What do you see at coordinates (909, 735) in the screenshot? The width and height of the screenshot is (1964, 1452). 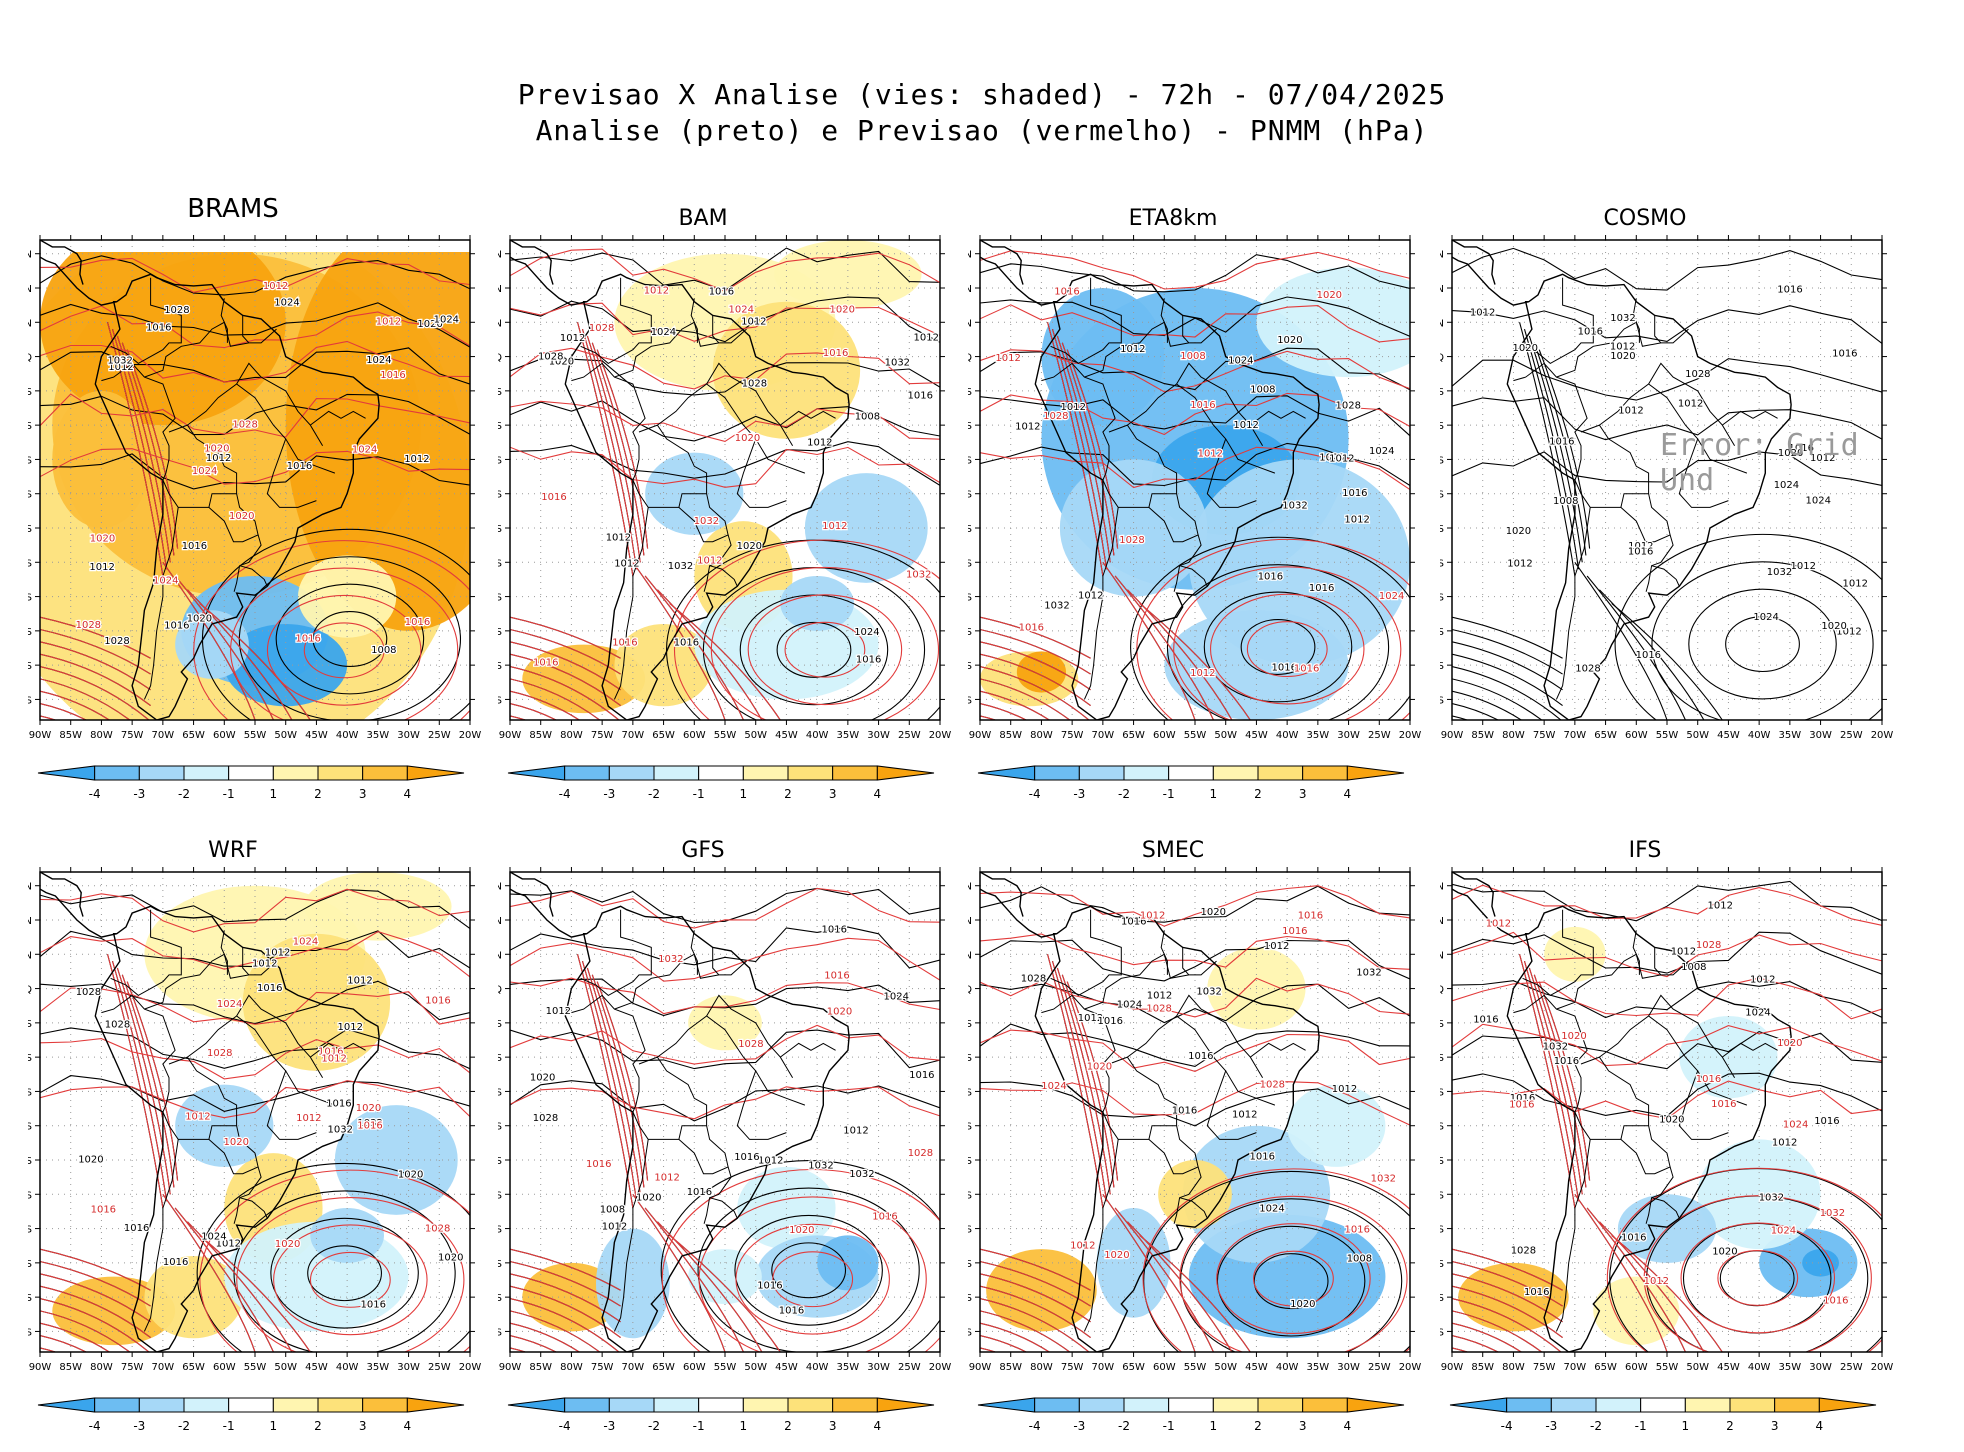 I see `lon-tick-label: 25W` at bounding box center [909, 735].